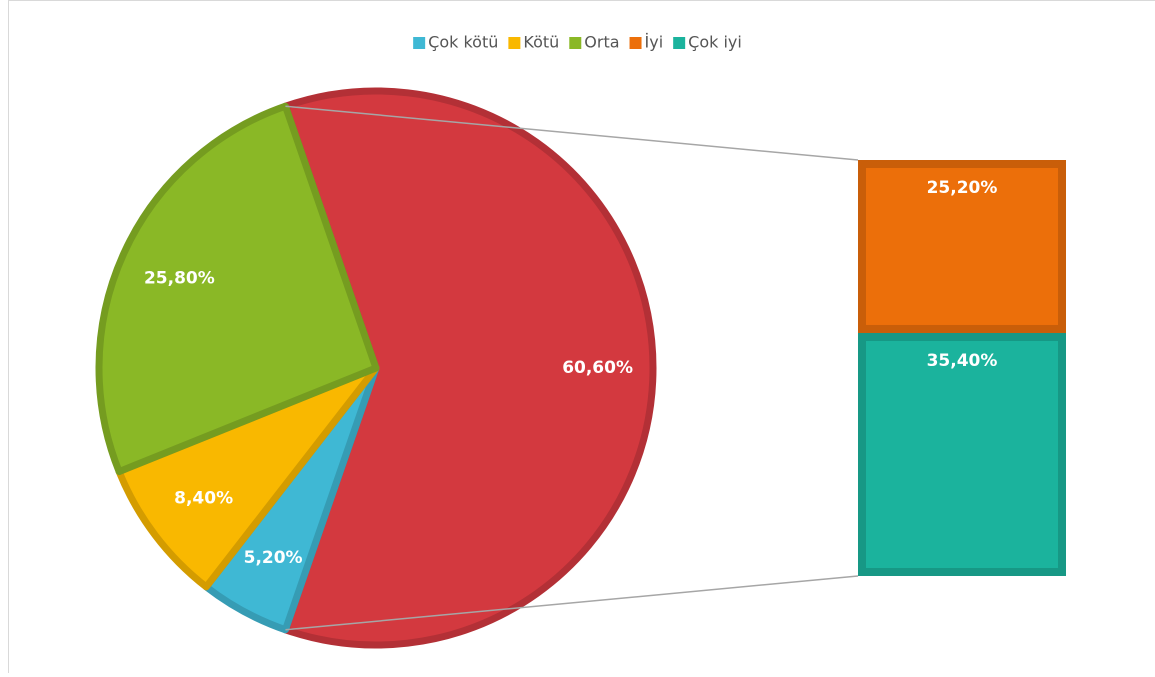 Image resolution: width=1155 pixels, height=677 pixels. What do you see at coordinates (601, 42) in the screenshot?
I see `legend-label: Orta` at bounding box center [601, 42].